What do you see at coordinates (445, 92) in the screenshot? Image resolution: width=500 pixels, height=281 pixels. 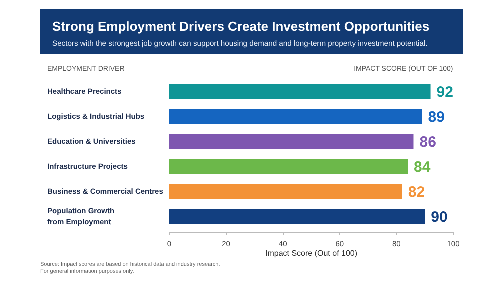 I see `data-label: 92` at bounding box center [445, 92].